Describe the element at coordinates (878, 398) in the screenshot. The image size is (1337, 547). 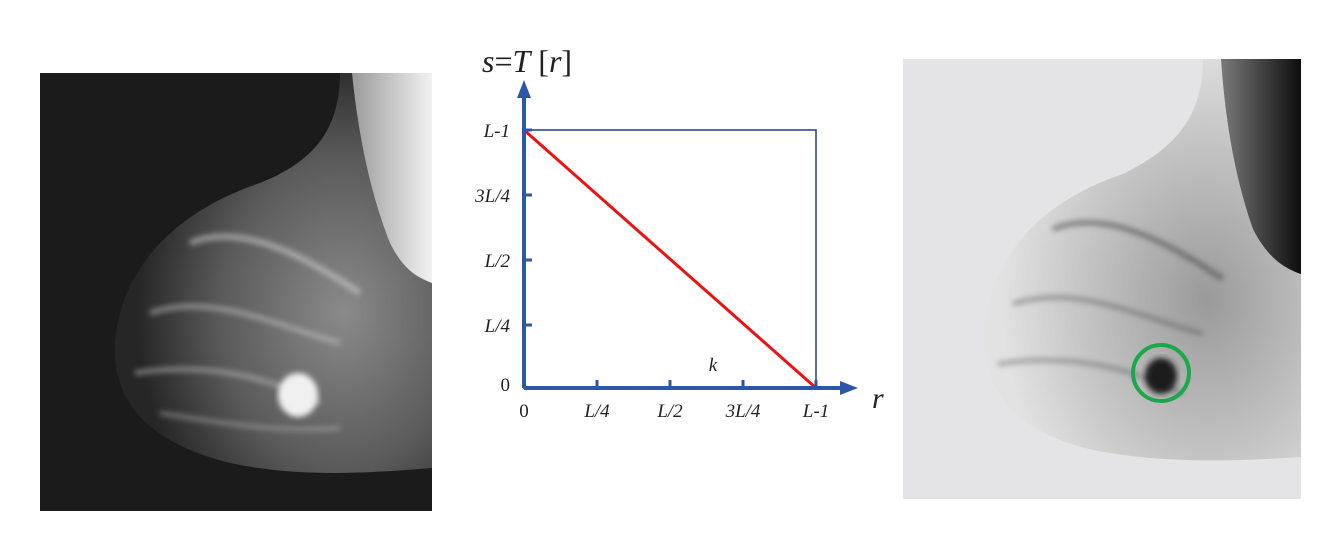
I see `x-axis-title: r` at that location.